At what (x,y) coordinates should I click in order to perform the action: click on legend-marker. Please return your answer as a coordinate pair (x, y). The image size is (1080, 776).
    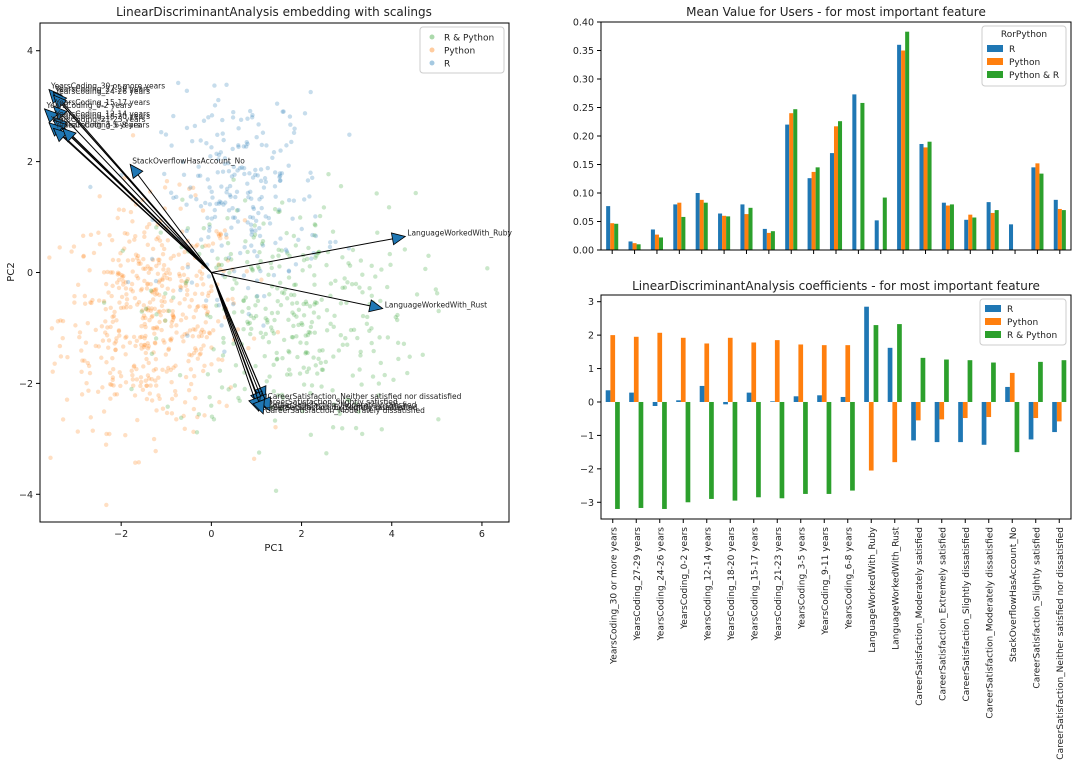
    Looking at the image, I should click on (432, 63).